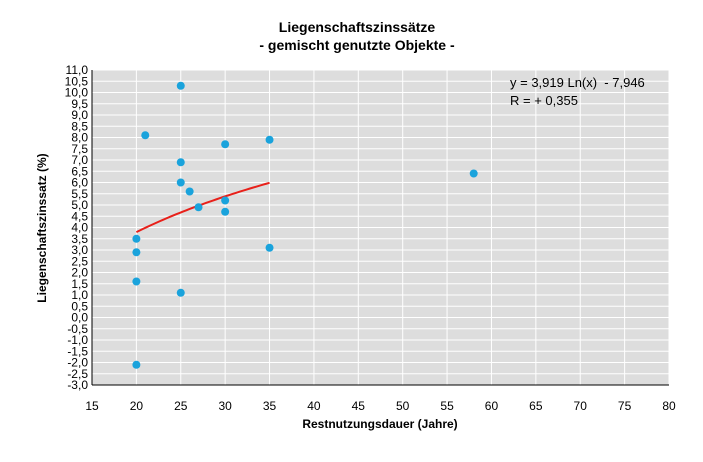 The width and height of the screenshot is (703, 462). I want to click on x-tick-label: 30, so click(225, 406).